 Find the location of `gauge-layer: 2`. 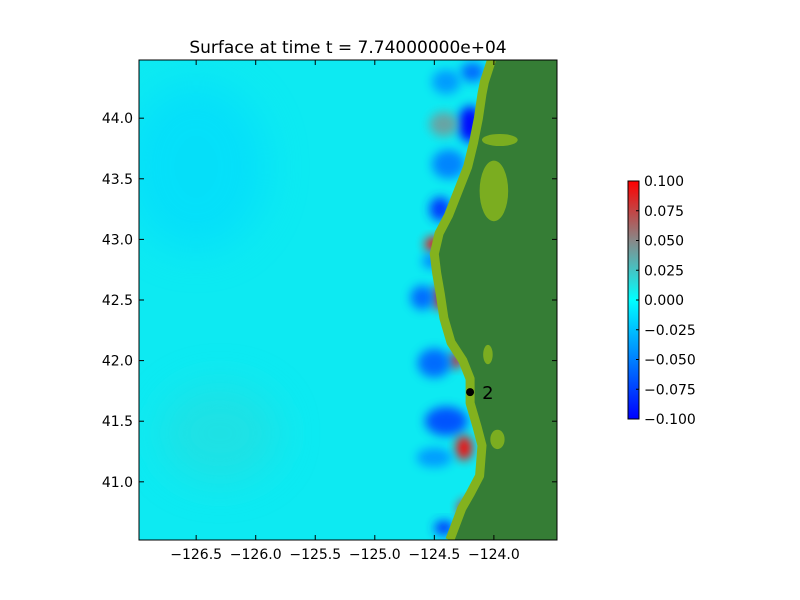

gauge-layer: 2 is located at coordinates (480, 393).